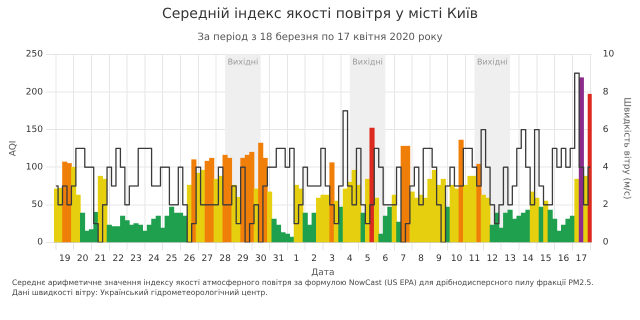 The height and width of the screenshot is (320, 640). What do you see at coordinates (510, 259) in the screenshot?
I see `x-tick-label: 13` at bounding box center [510, 259].